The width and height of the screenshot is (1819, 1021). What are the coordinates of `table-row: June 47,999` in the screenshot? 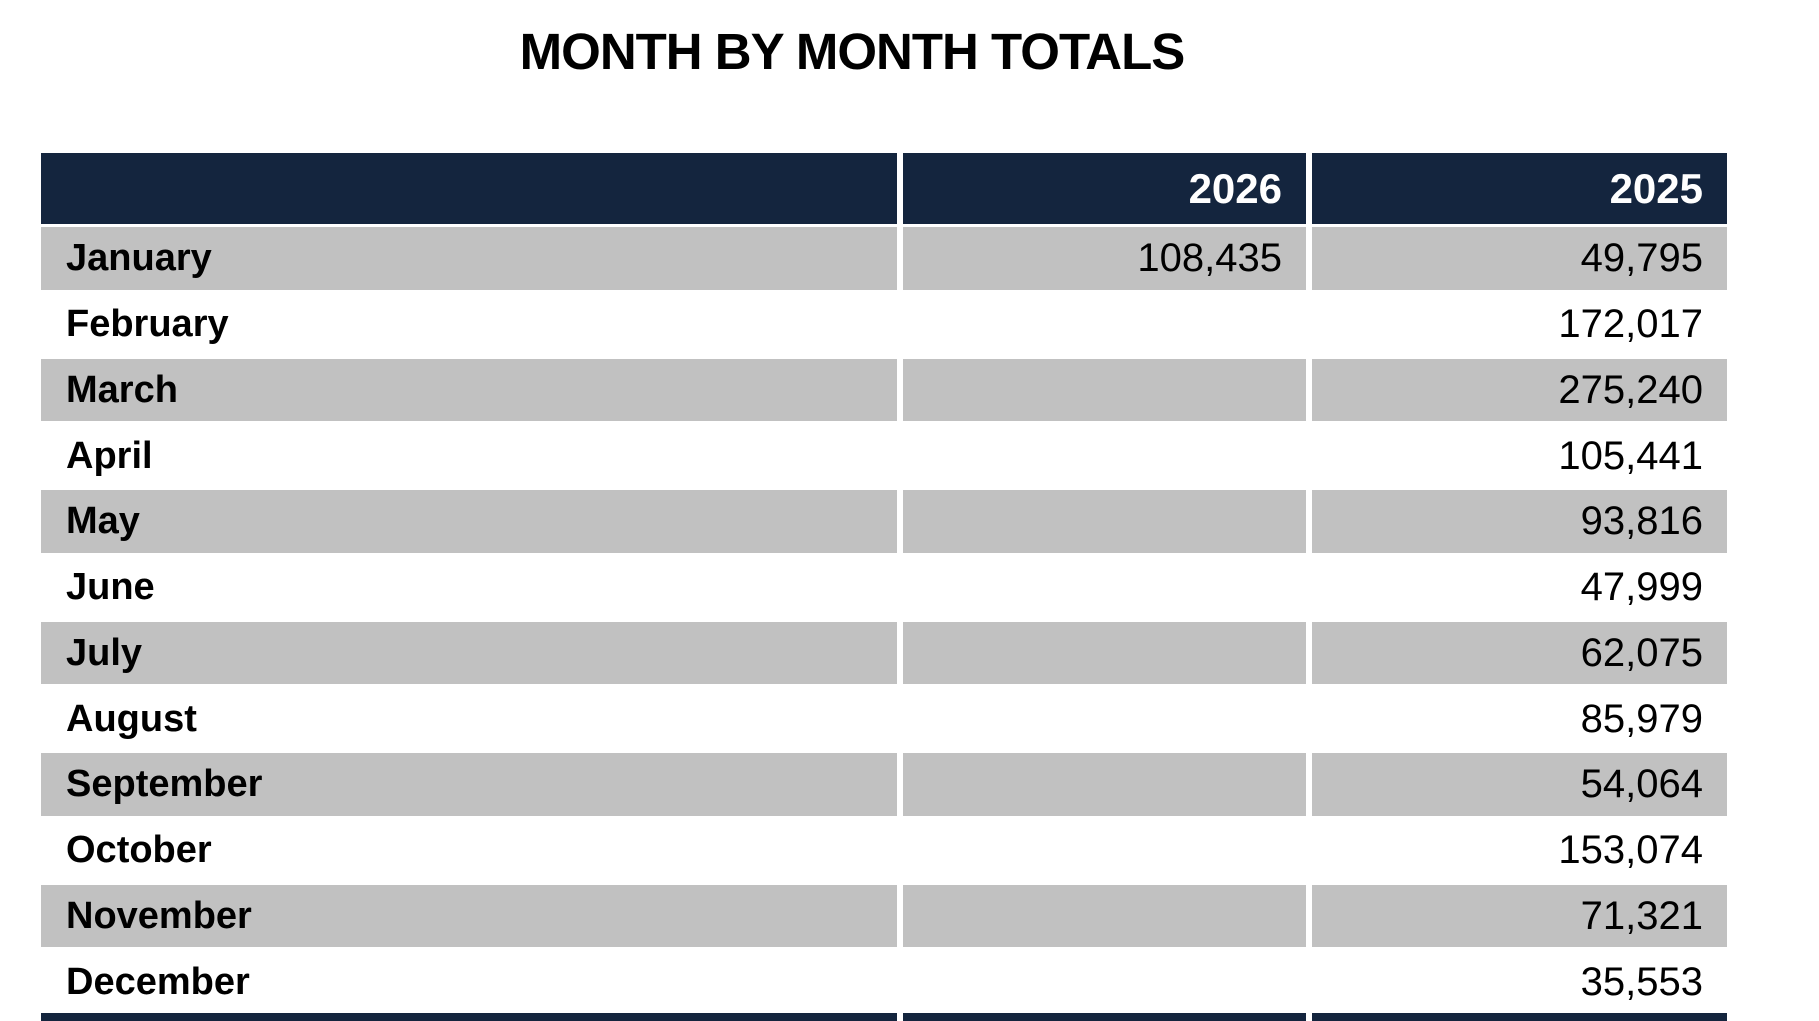 It's located at (884, 585).